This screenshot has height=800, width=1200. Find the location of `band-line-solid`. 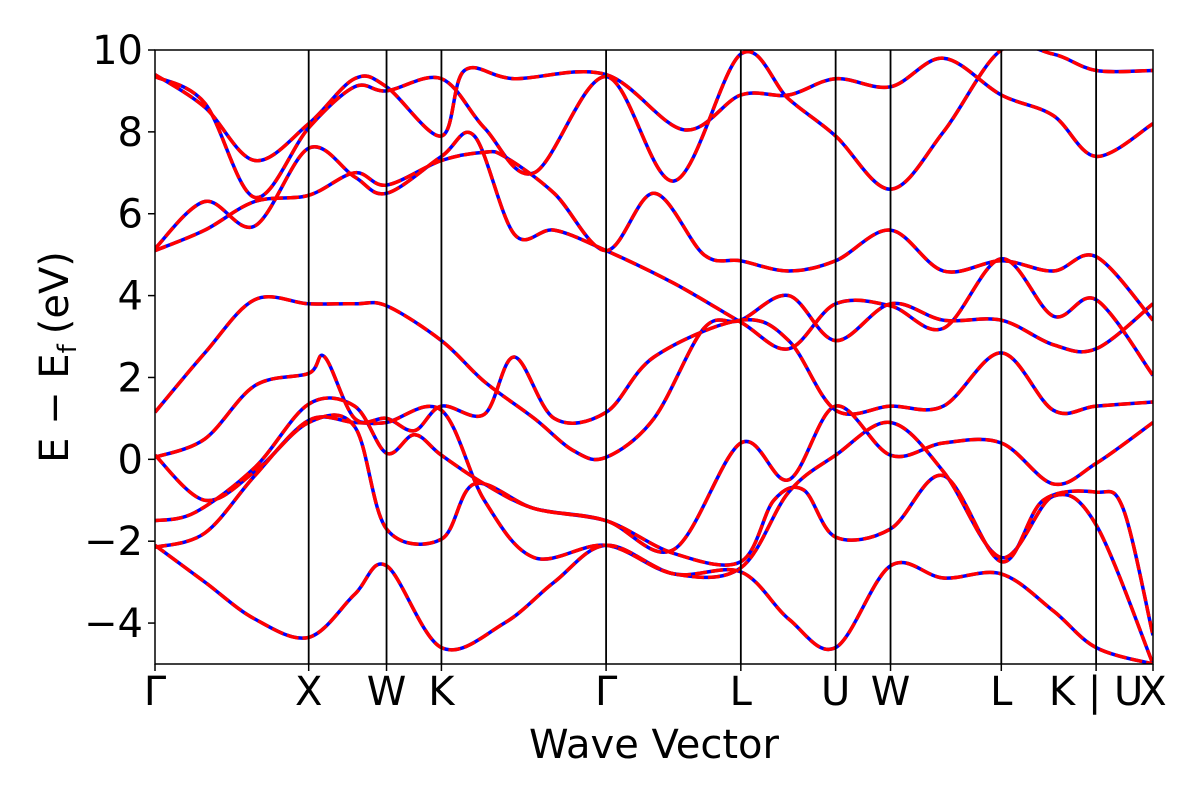

band-line-solid is located at coordinates (654, 388).